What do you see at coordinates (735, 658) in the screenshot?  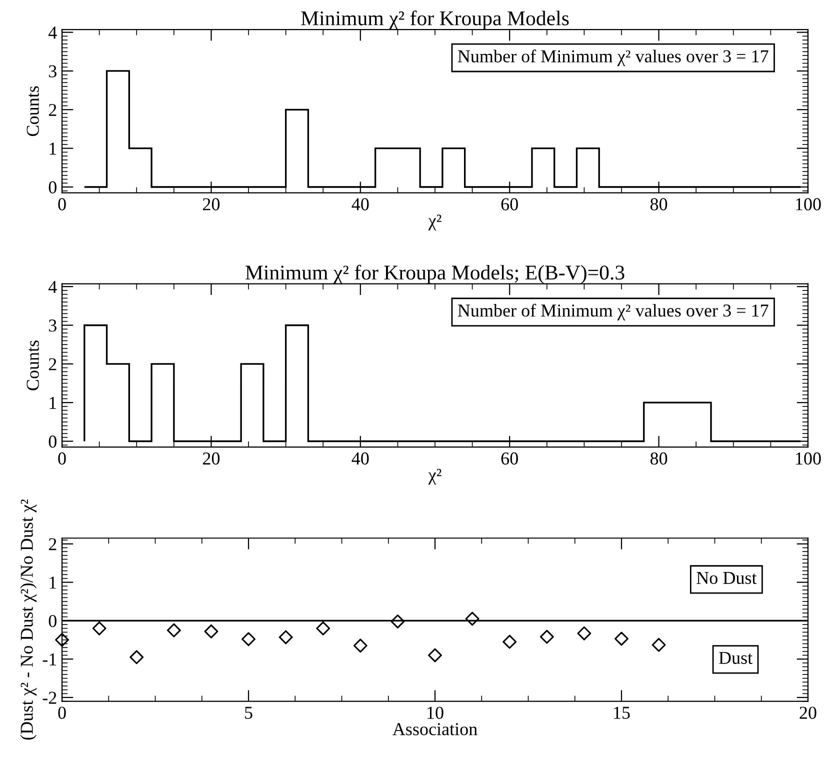 I see `annotation: Dust` at bounding box center [735, 658].